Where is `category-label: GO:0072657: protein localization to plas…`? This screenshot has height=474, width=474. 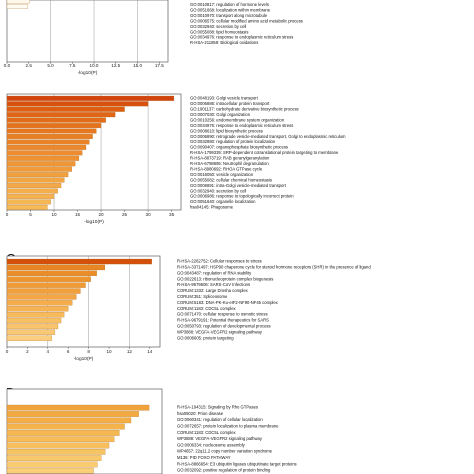 category-label: GO:0072657: protein localization to plas… is located at coordinates (228, 426).